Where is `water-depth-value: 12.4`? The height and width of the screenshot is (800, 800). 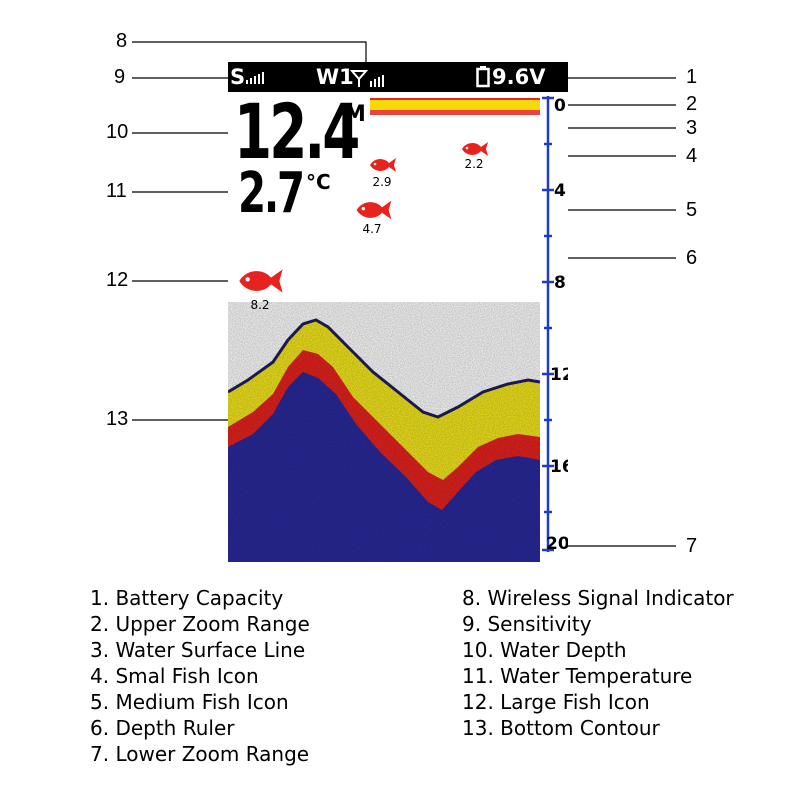 water-depth-value: 12.4 is located at coordinates (297, 131).